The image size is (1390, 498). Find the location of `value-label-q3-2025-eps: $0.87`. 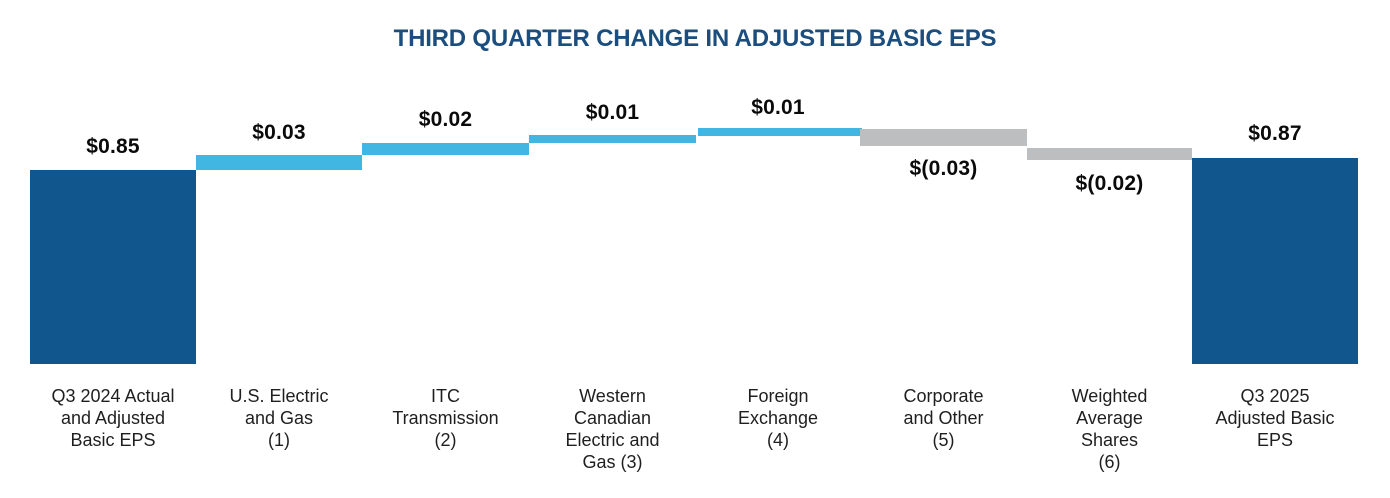

value-label-q3-2025-eps: $0.87 is located at coordinates (1275, 133).